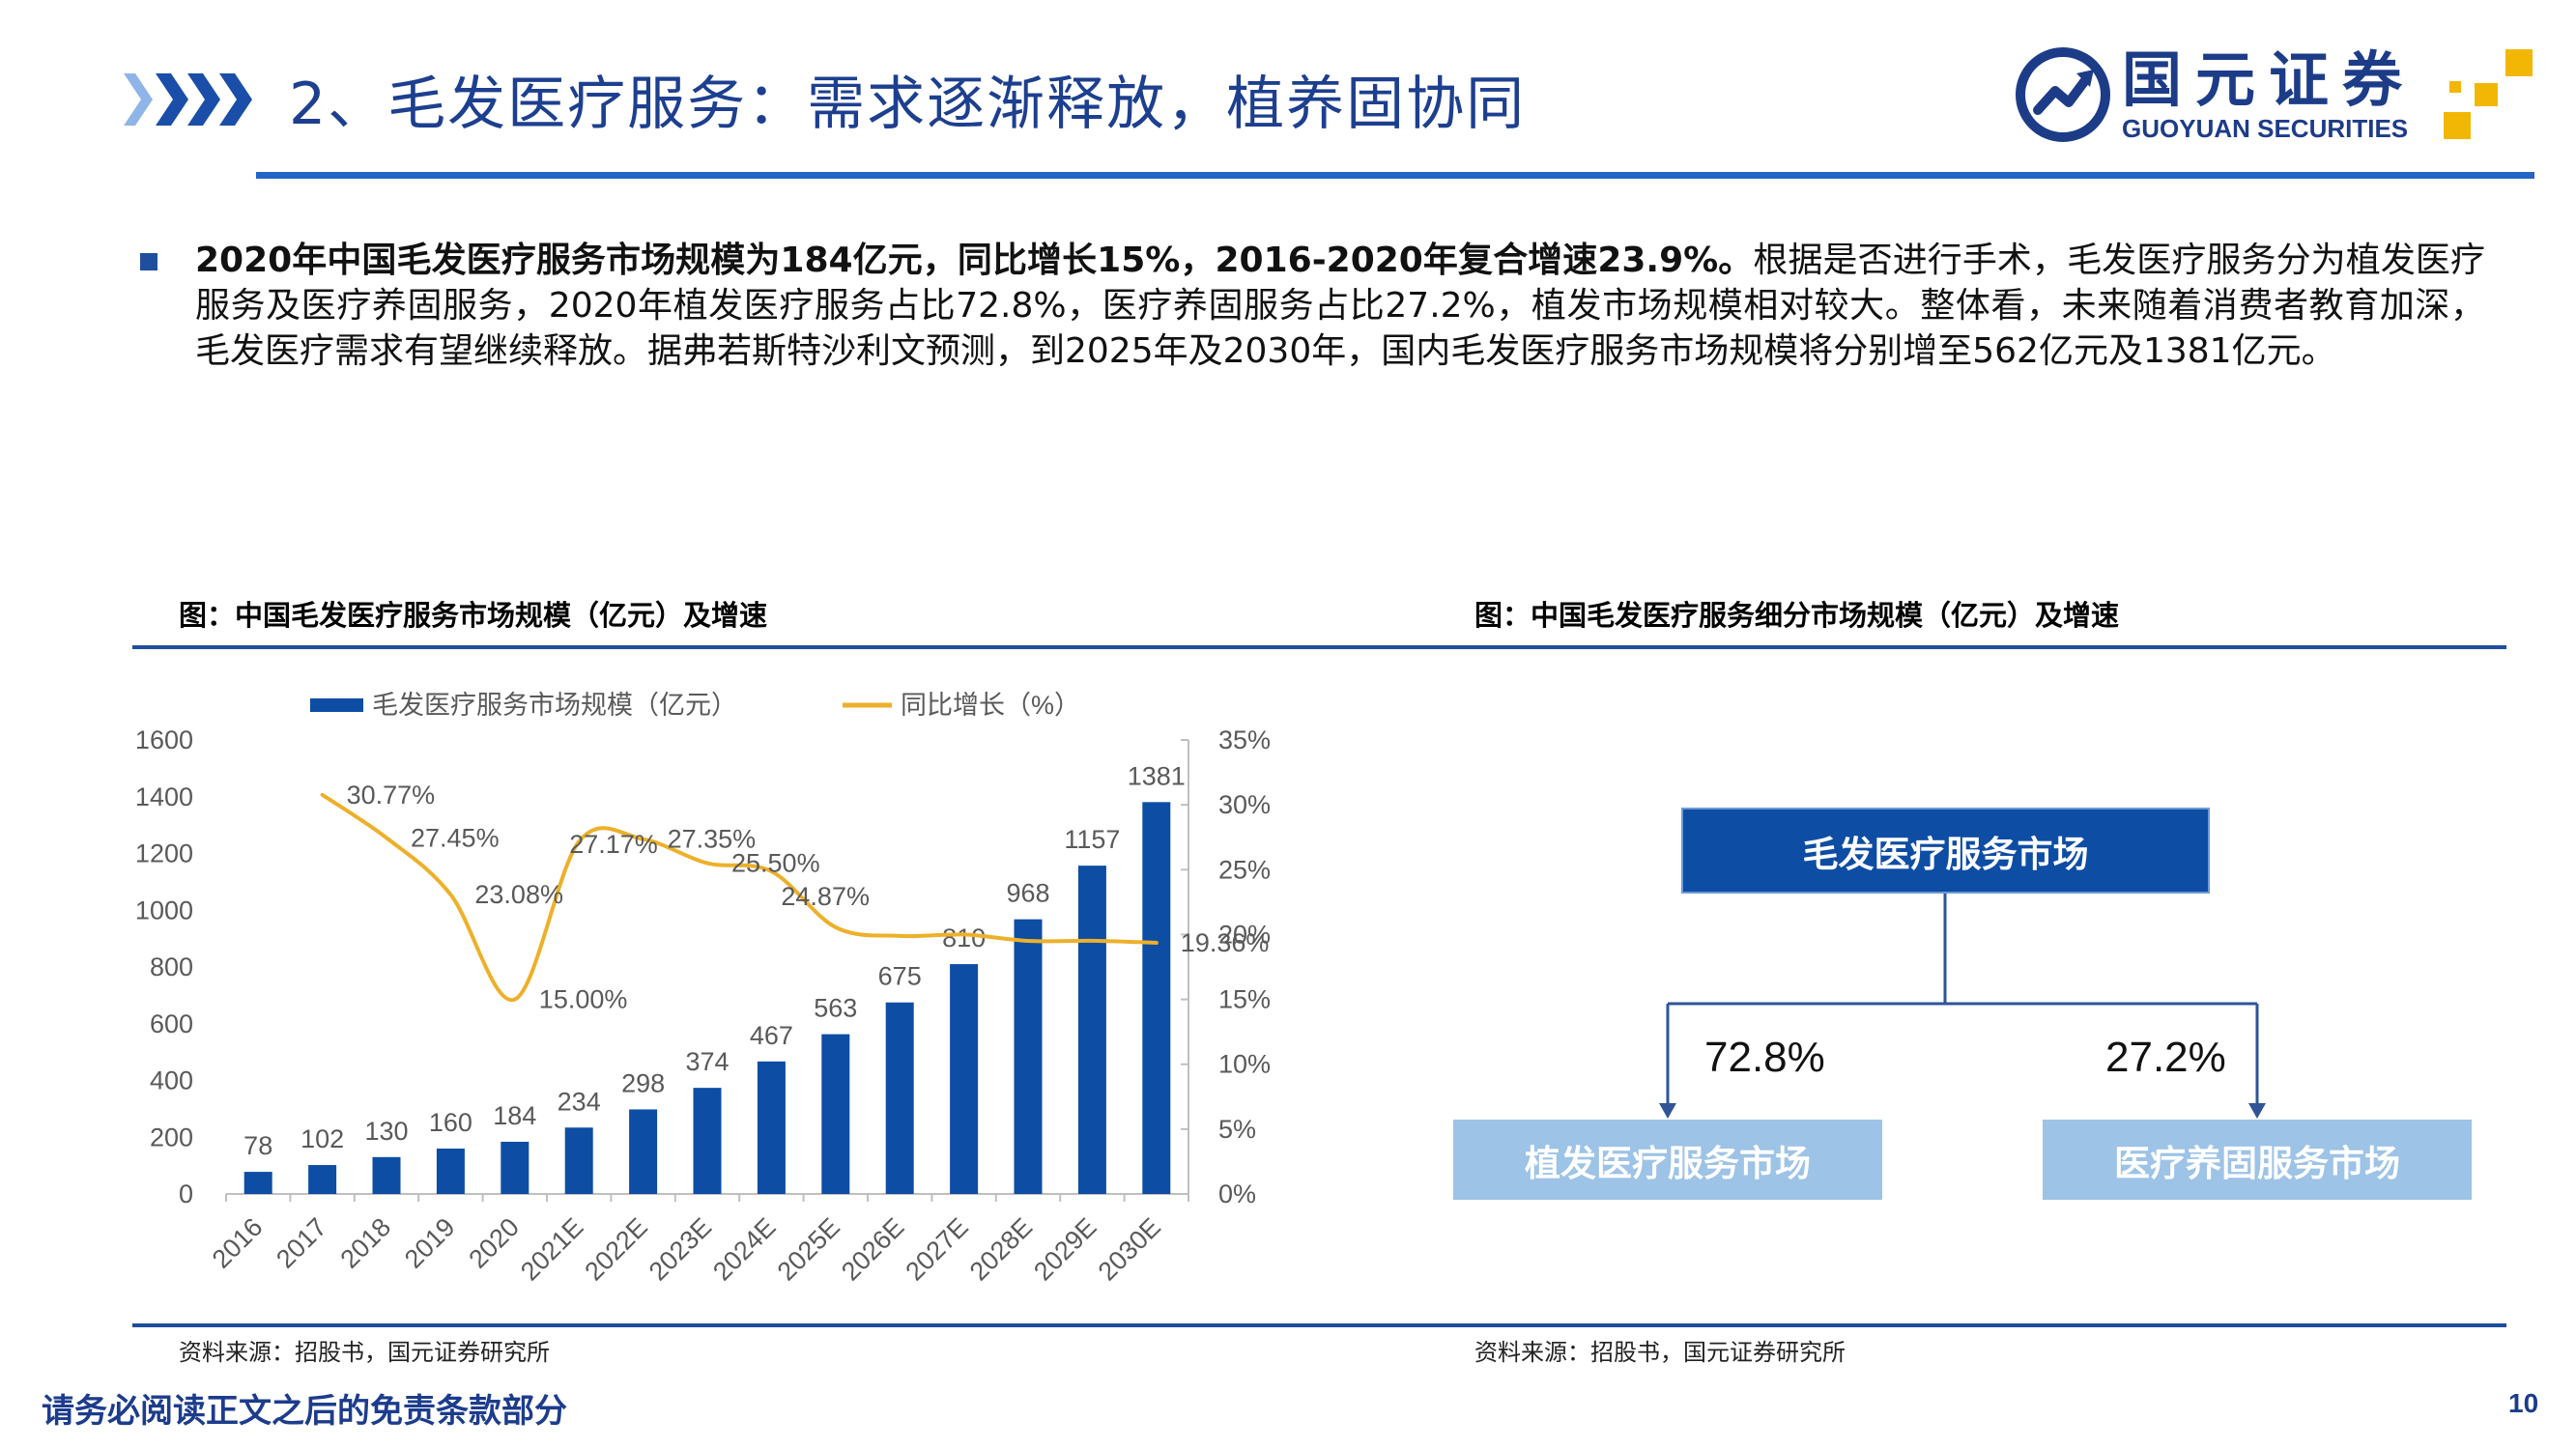  I want to click on bar-2019, so click(451, 1171).